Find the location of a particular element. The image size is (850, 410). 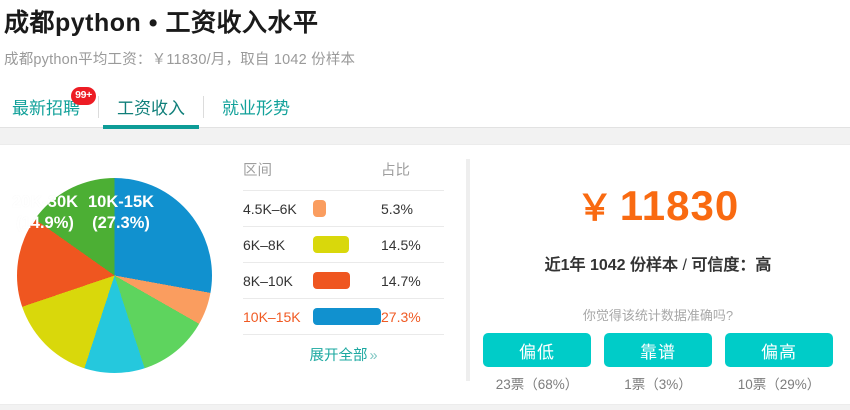

range-cell: 10K–15K is located at coordinates (278, 316).